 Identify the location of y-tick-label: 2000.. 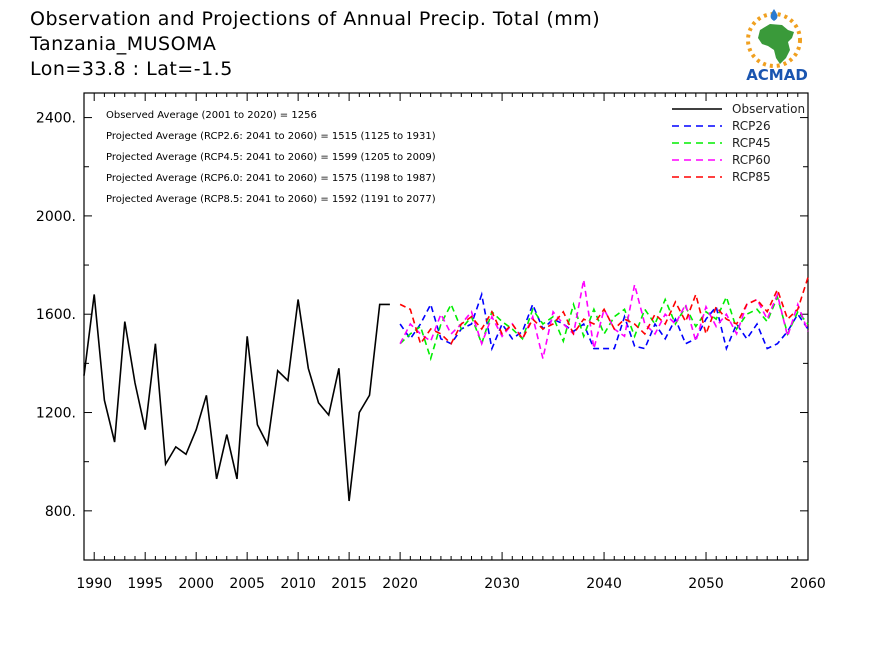
(56, 217).